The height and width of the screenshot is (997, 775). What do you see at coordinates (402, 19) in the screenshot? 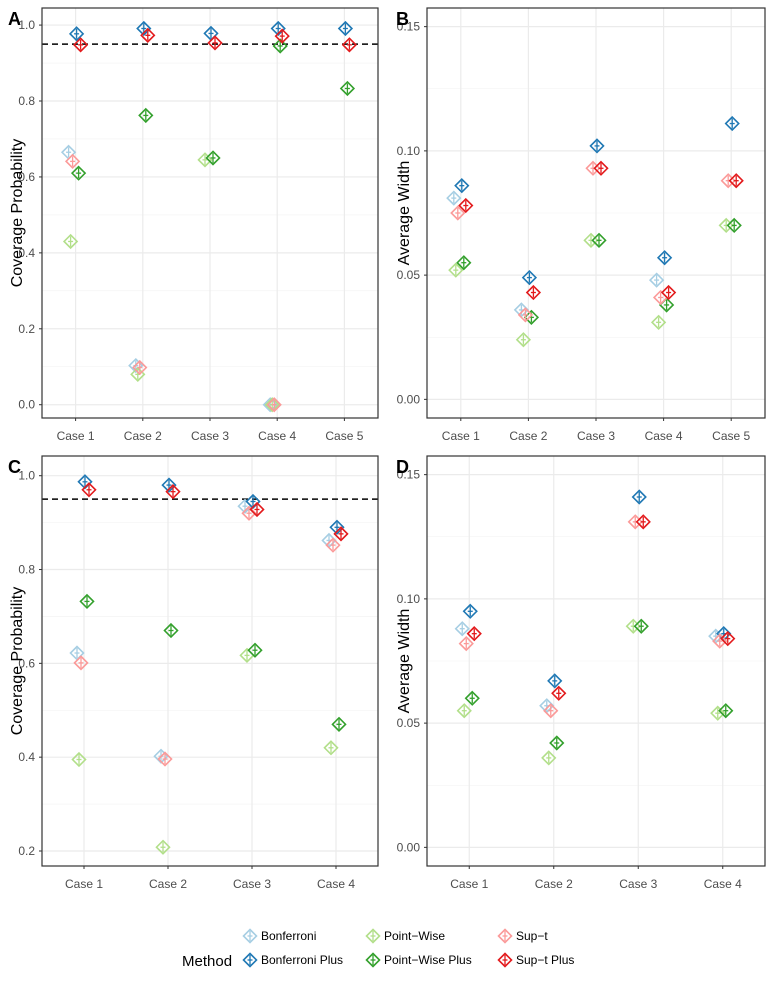
I see `panel-label: B` at bounding box center [402, 19].